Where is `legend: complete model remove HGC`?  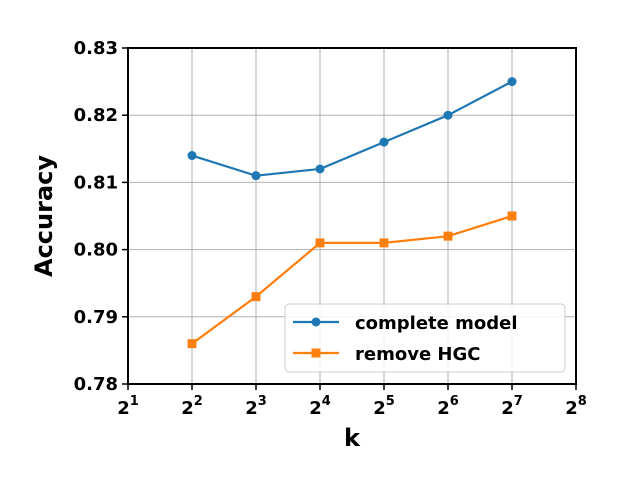 legend: complete model remove HGC is located at coordinates (425, 338).